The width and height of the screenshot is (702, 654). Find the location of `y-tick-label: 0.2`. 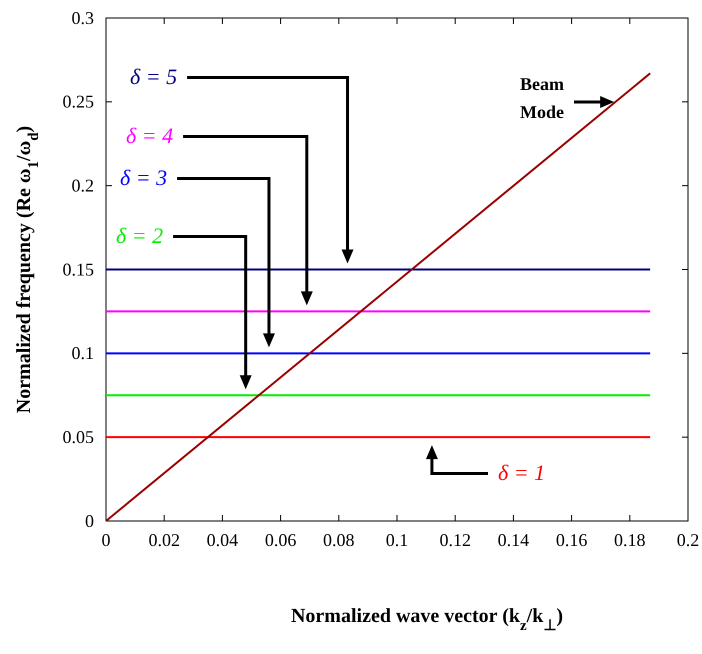

y-tick-label: 0.2 is located at coordinates (83, 185).